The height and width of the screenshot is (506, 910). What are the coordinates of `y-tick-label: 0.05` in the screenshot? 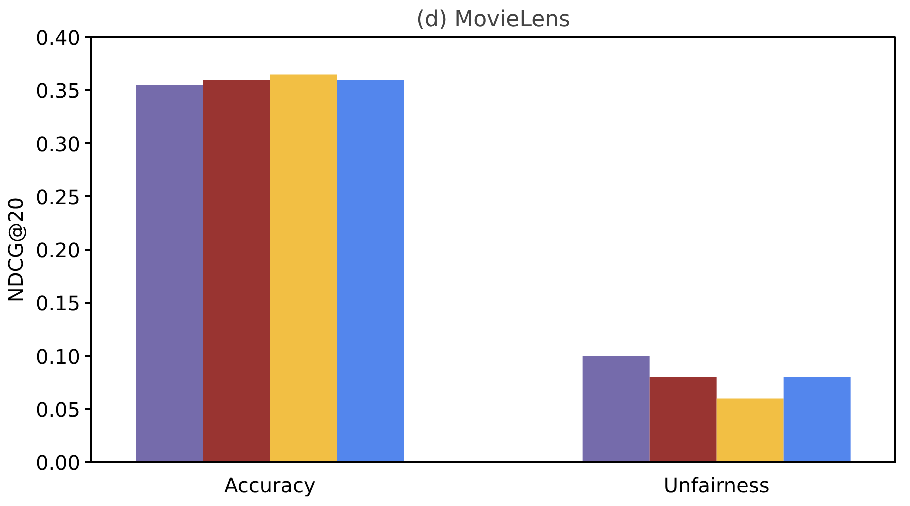 It's located at (58, 410).